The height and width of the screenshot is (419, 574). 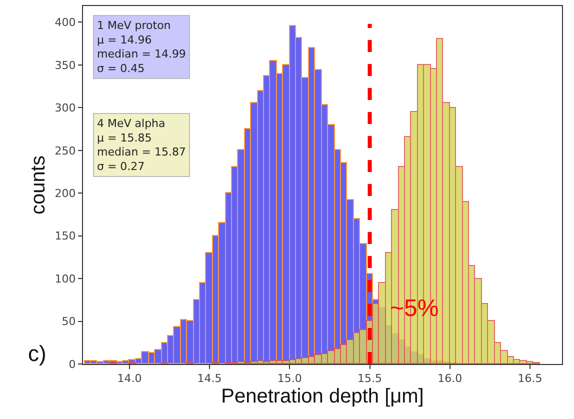 What do you see at coordinates (65, 236) in the screenshot?
I see `y-tick-label: 150` at bounding box center [65, 236].